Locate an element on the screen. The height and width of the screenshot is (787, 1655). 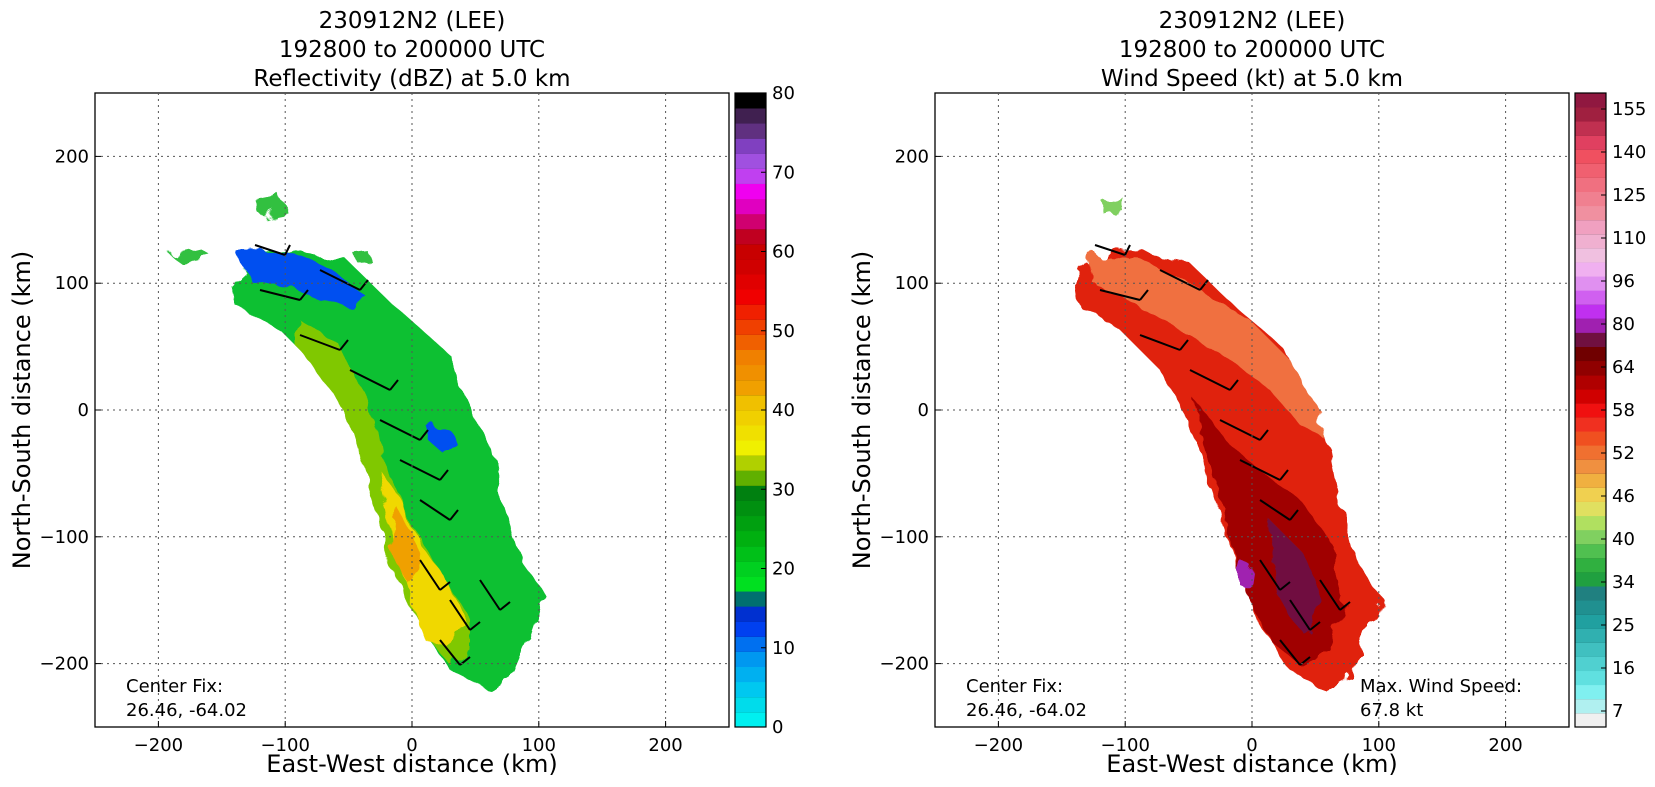
reflectivity-xtick-label: −200 is located at coordinates (158, 745).